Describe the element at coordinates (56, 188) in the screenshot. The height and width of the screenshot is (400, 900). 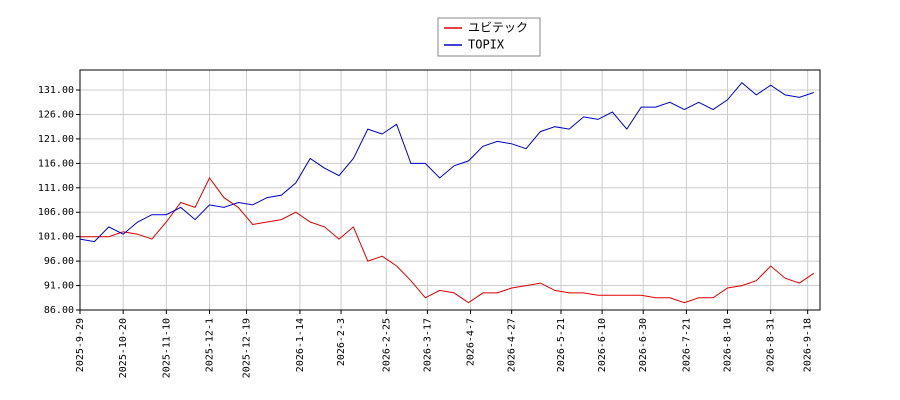
I see `y-tick-label: 111.00` at that location.